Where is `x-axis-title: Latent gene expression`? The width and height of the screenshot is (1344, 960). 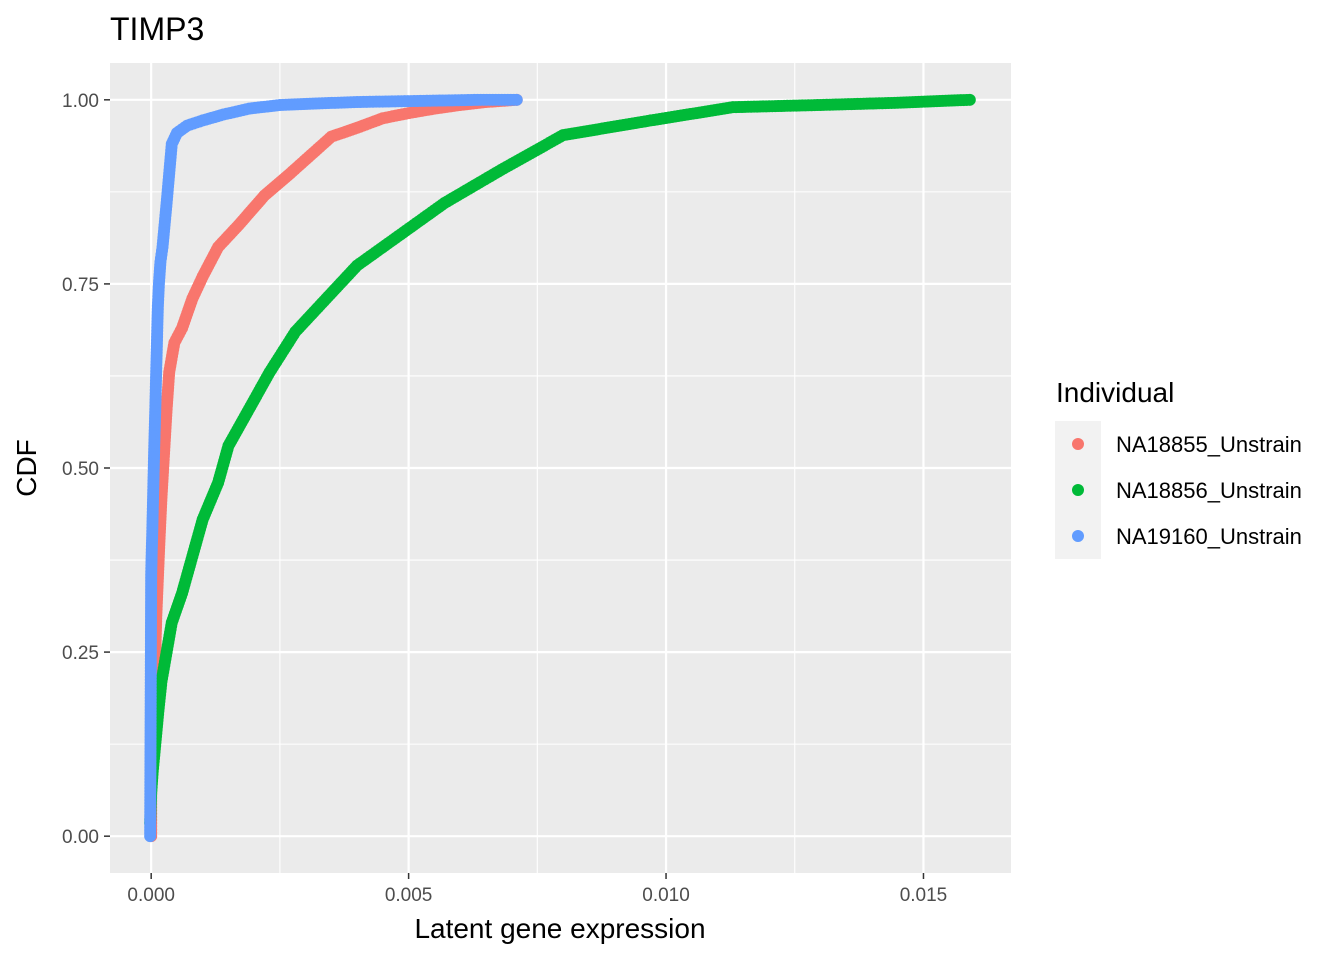
x-axis-title: Latent gene expression is located at coordinates (559, 928).